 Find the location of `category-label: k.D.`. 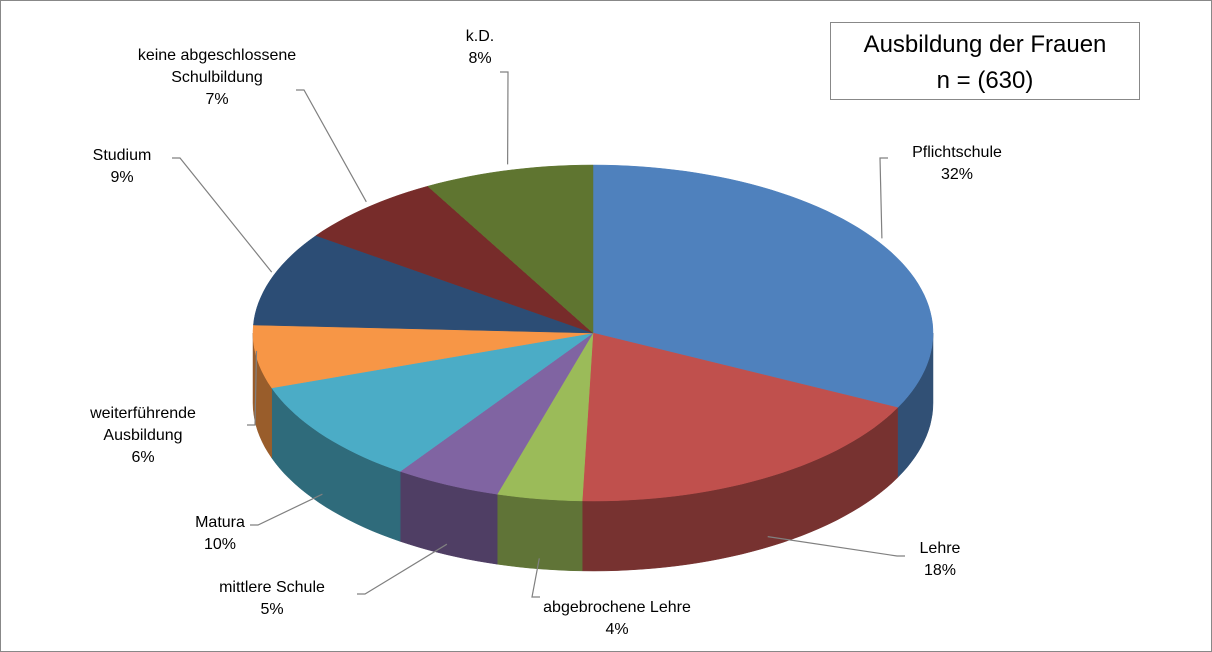

category-label: k.D. is located at coordinates (480, 36).